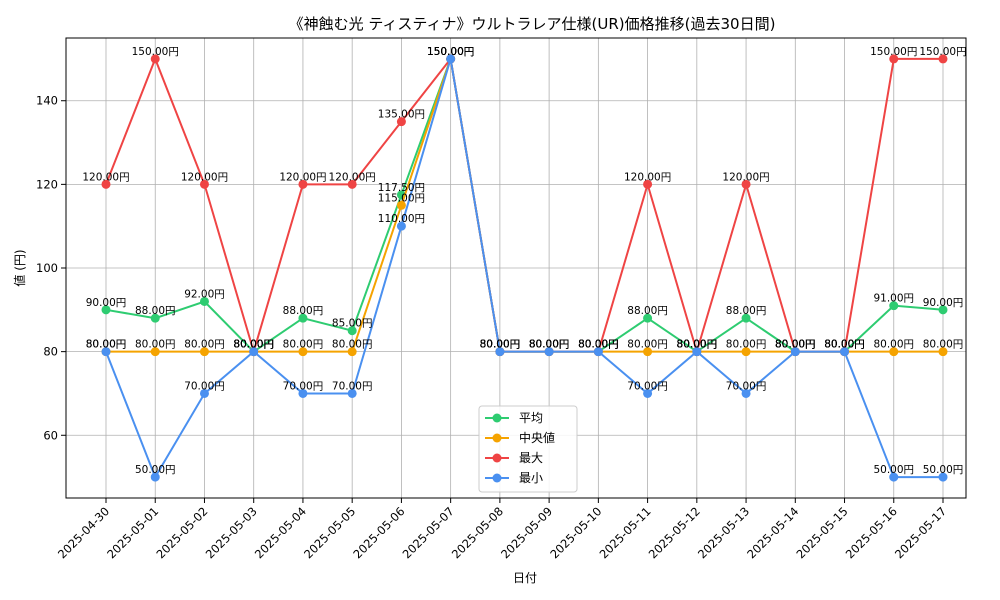 The image size is (1000, 600). Describe the element at coordinates (19, 267) in the screenshot. I see `y-axis-label: 値 (円)` at that location.